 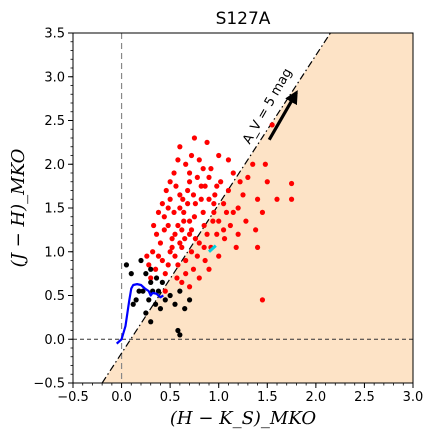 I want to click on x-tick-label: 0.5, so click(x=170, y=397).